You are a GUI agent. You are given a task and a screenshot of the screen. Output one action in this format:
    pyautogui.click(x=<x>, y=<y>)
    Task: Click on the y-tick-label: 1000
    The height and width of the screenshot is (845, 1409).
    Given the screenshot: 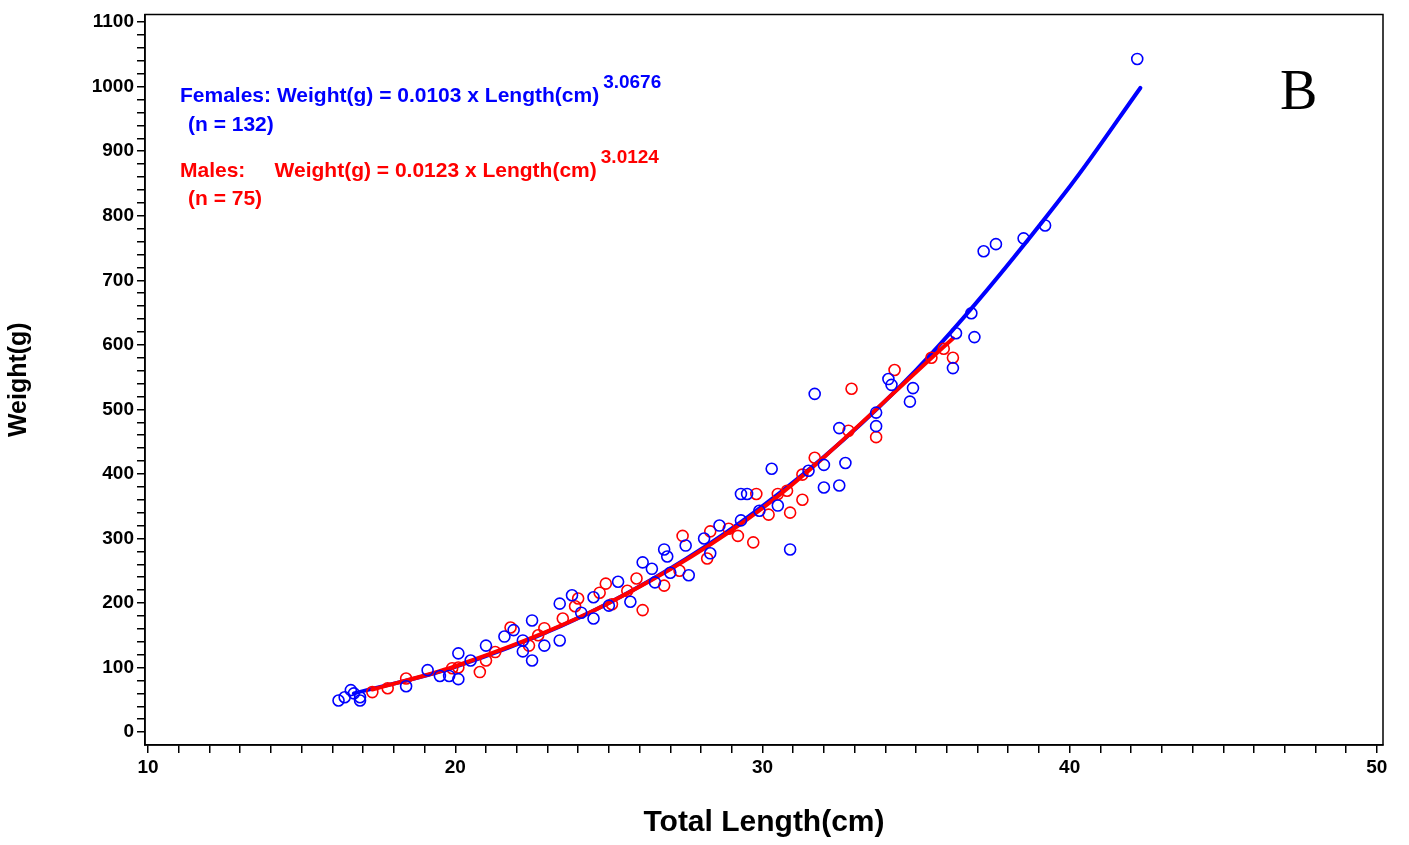 What is the action you would take?
    pyautogui.click(x=112, y=85)
    